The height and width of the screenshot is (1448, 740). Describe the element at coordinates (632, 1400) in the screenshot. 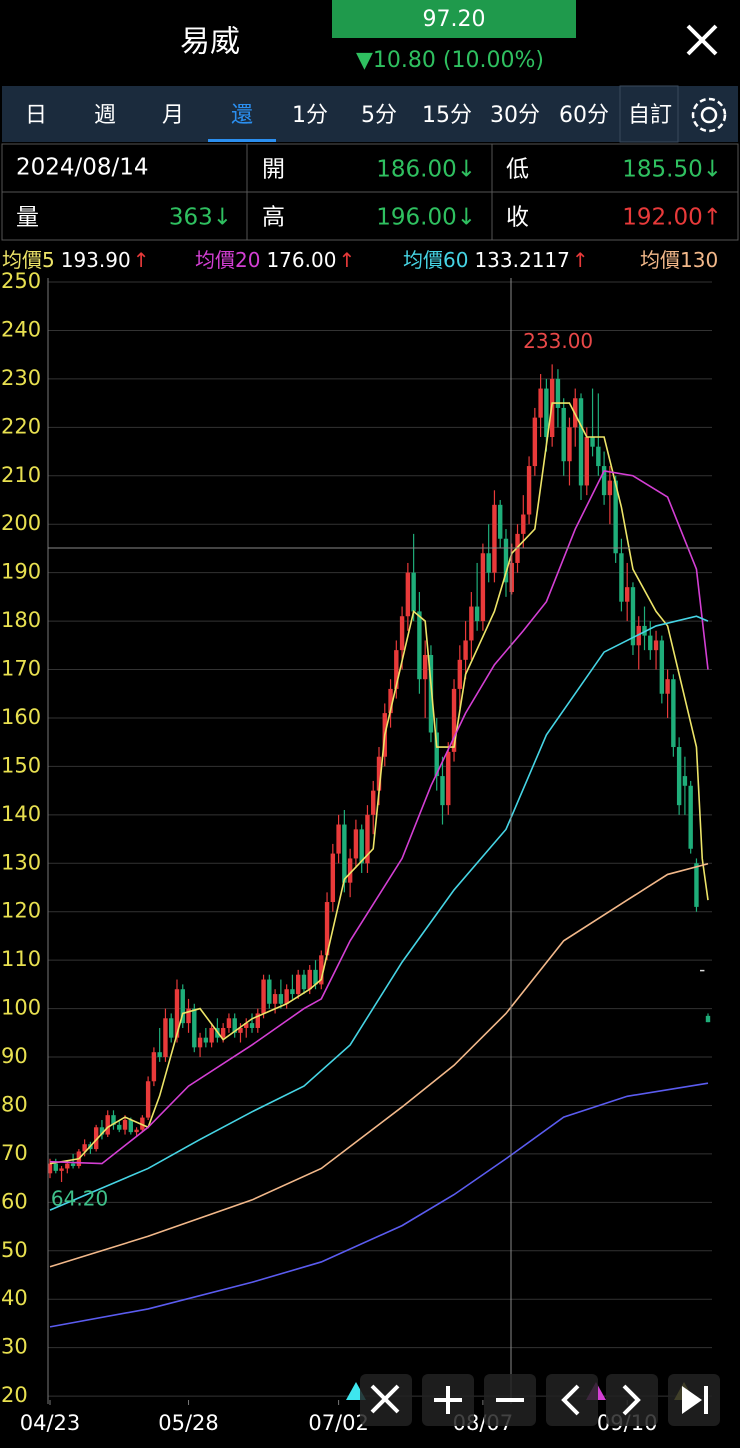

I see `next-button` at that location.